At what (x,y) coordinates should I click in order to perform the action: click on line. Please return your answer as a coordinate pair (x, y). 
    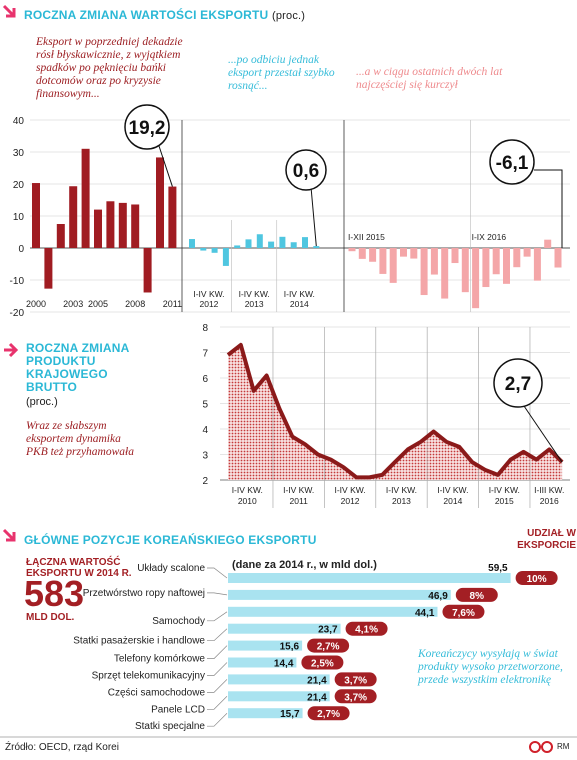
    Looking at the image, I should click on (395, 411).